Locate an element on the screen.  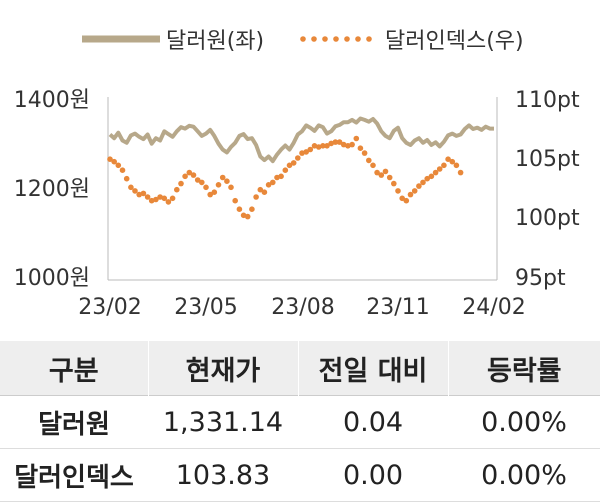
series-dollar-won is located at coordinates (301, 140).